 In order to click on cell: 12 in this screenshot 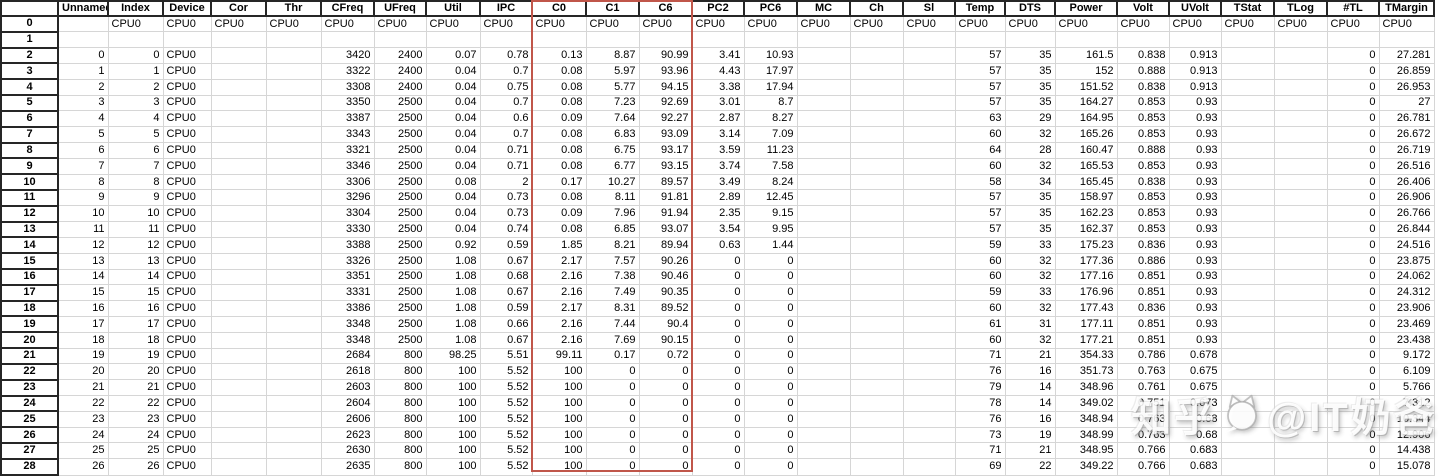, I will do `click(83, 245)`.